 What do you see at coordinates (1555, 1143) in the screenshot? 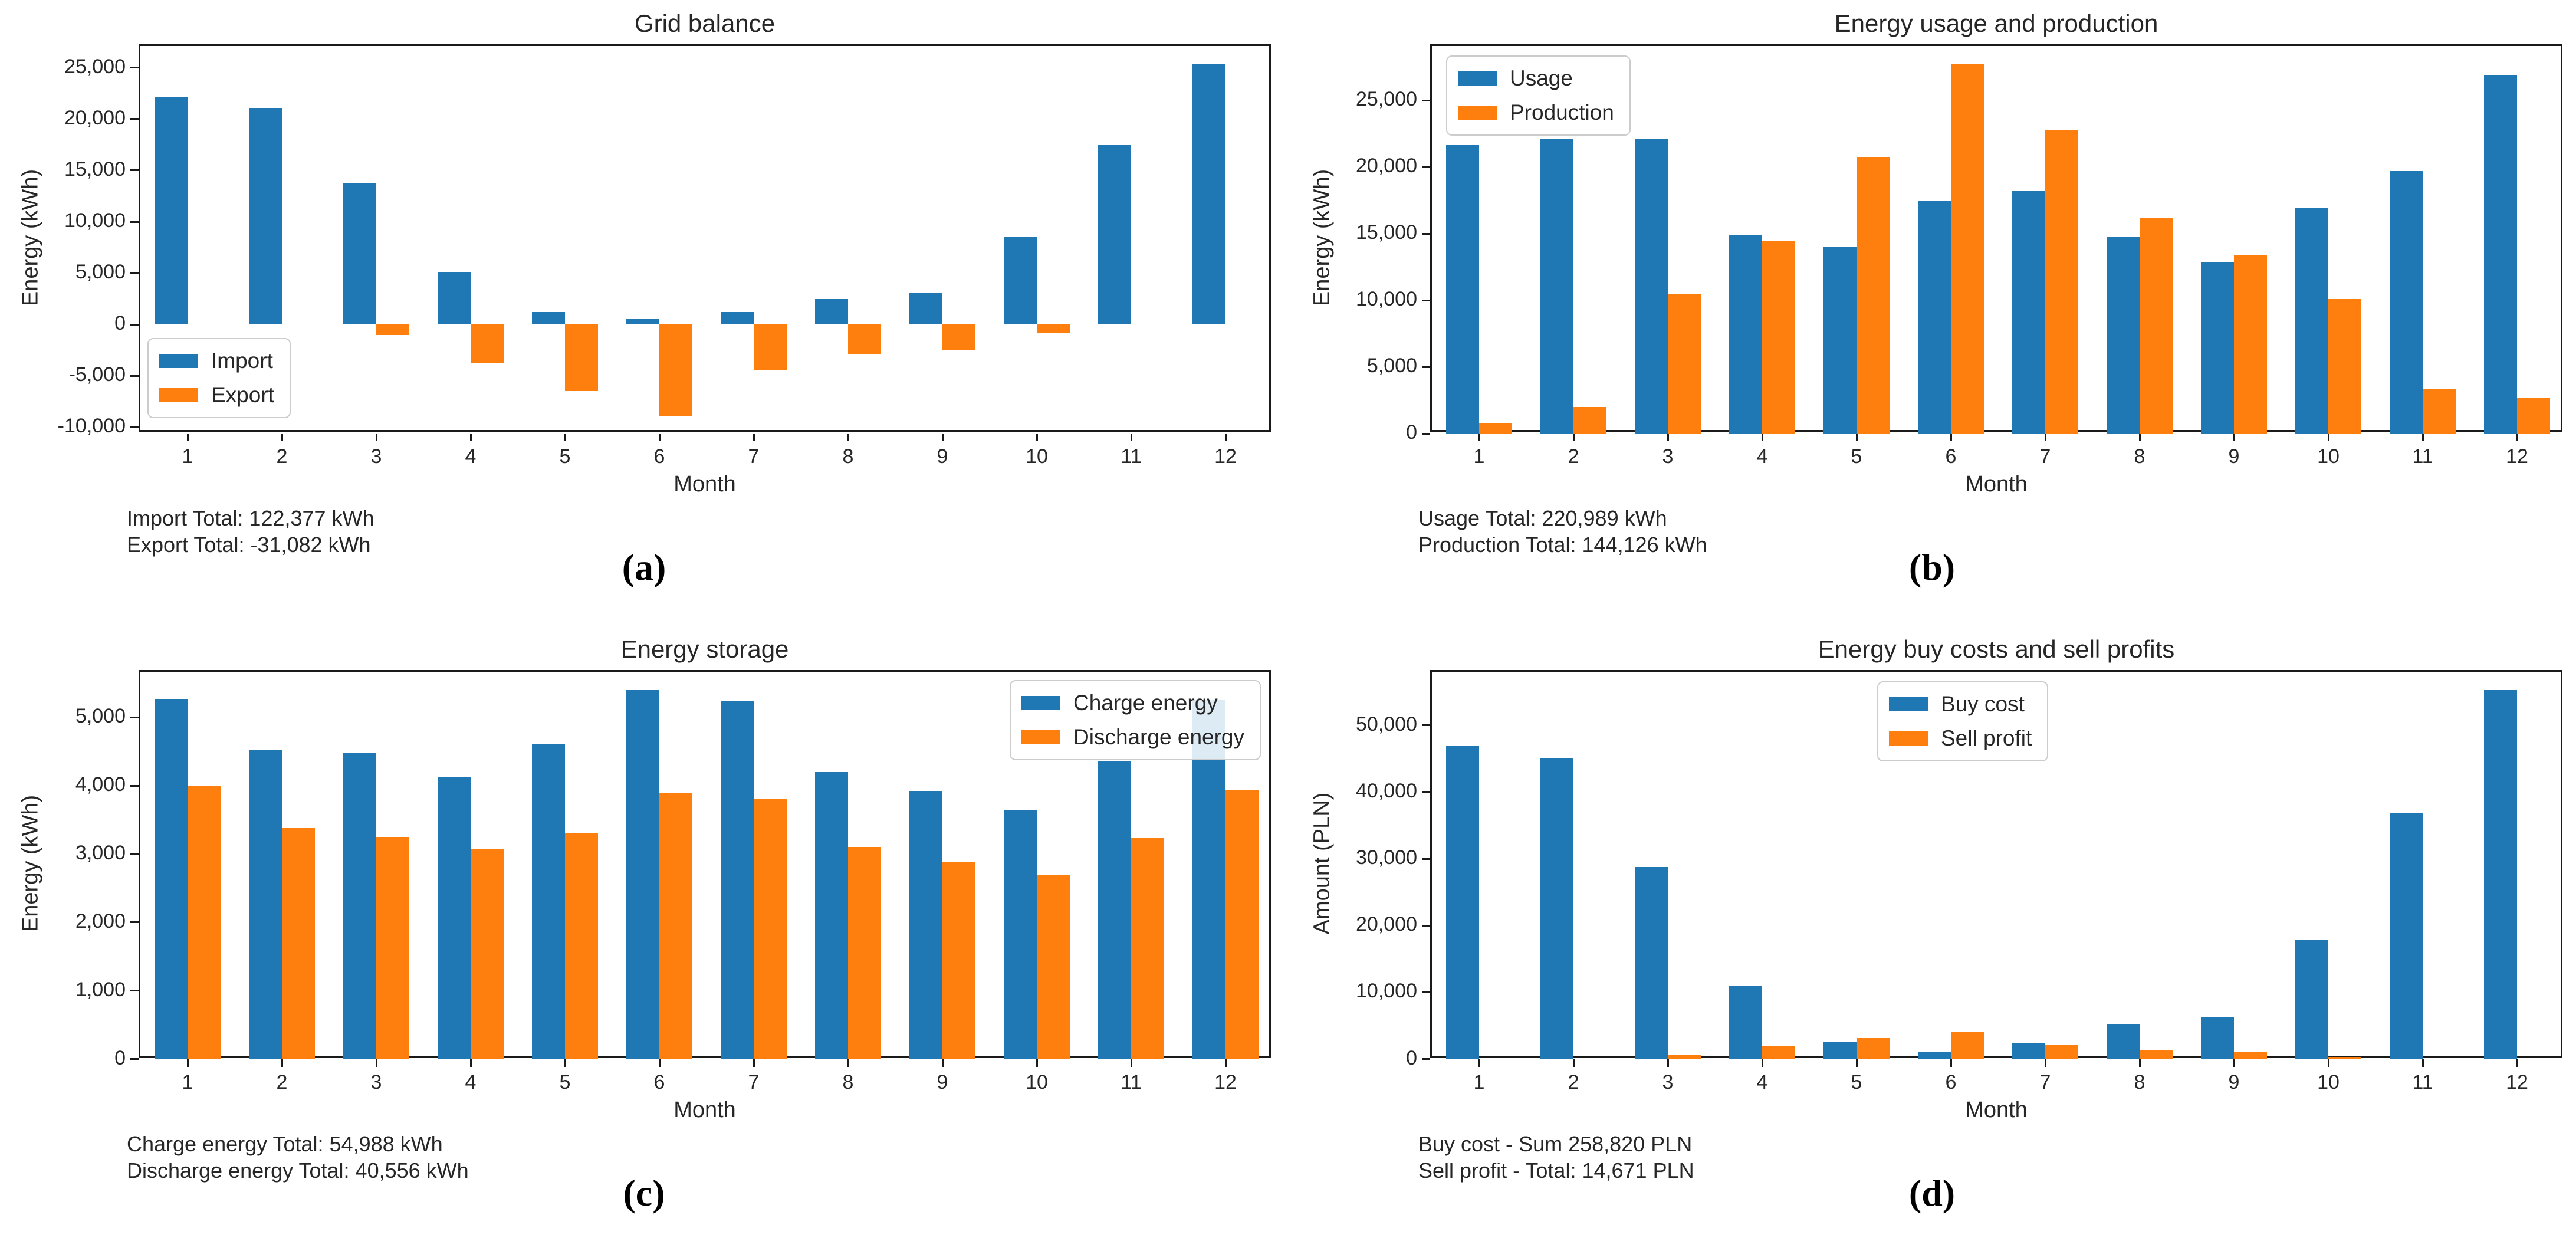
I see `total-line: Buy cost - Sum 258,820 PLN` at bounding box center [1555, 1143].